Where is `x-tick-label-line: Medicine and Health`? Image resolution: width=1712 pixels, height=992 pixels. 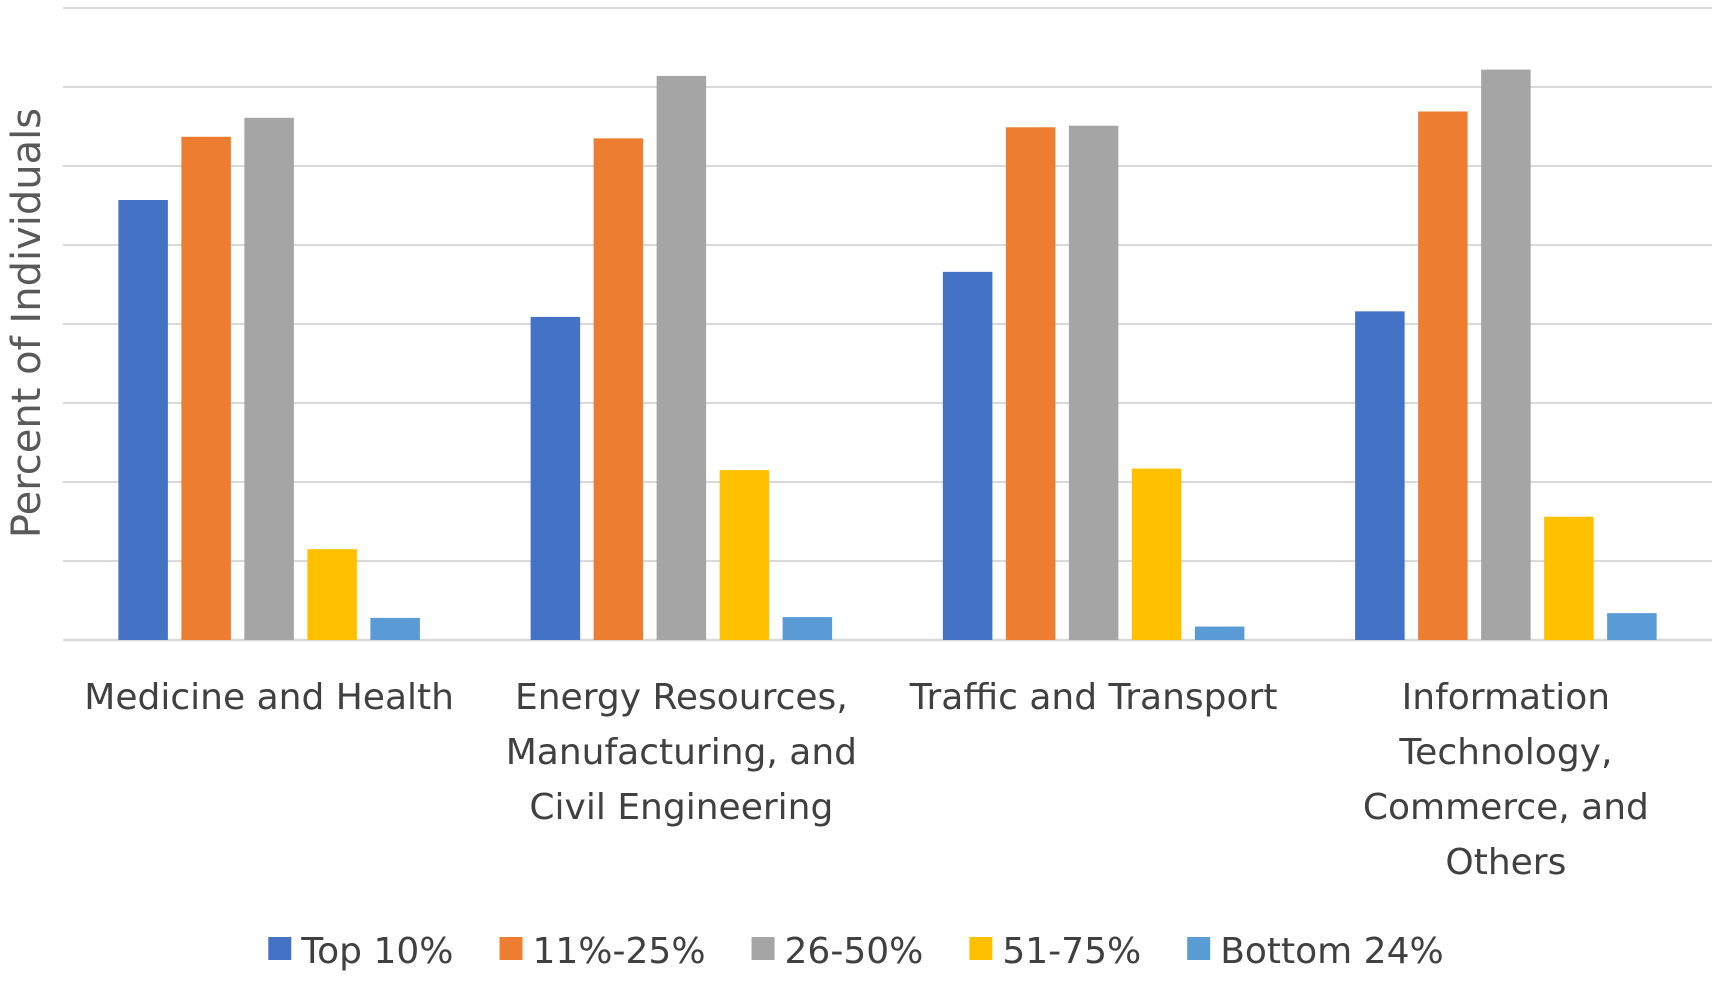
x-tick-label-line: Medicine and Health is located at coordinates (269, 697).